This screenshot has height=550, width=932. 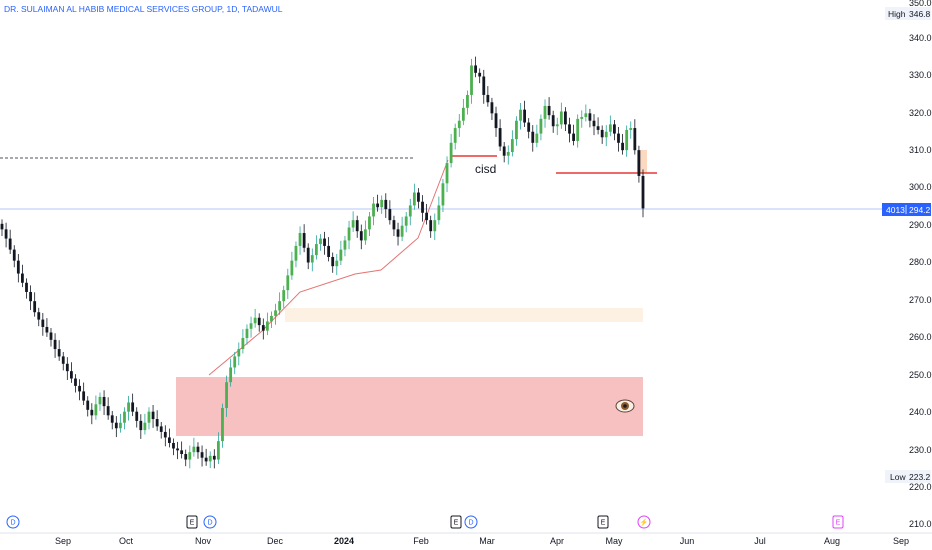 What do you see at coordinates (920, 210) in the screenshot?
I see `last-price: 294.2` at bounding box center [920, 210].